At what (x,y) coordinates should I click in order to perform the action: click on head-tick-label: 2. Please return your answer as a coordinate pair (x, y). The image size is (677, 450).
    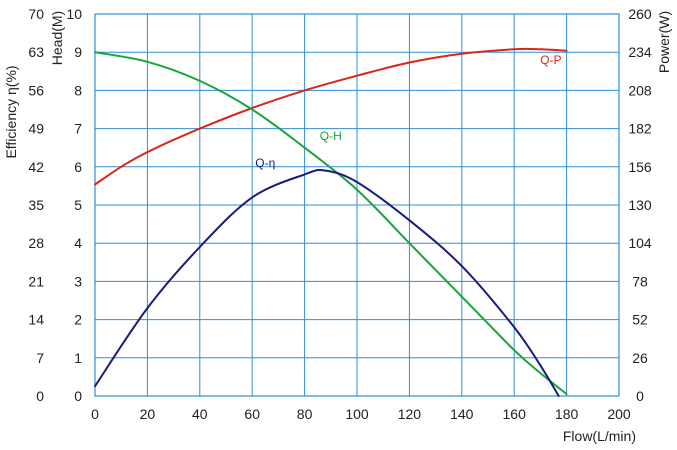
    Looking at the image, I should click on (78, 320).